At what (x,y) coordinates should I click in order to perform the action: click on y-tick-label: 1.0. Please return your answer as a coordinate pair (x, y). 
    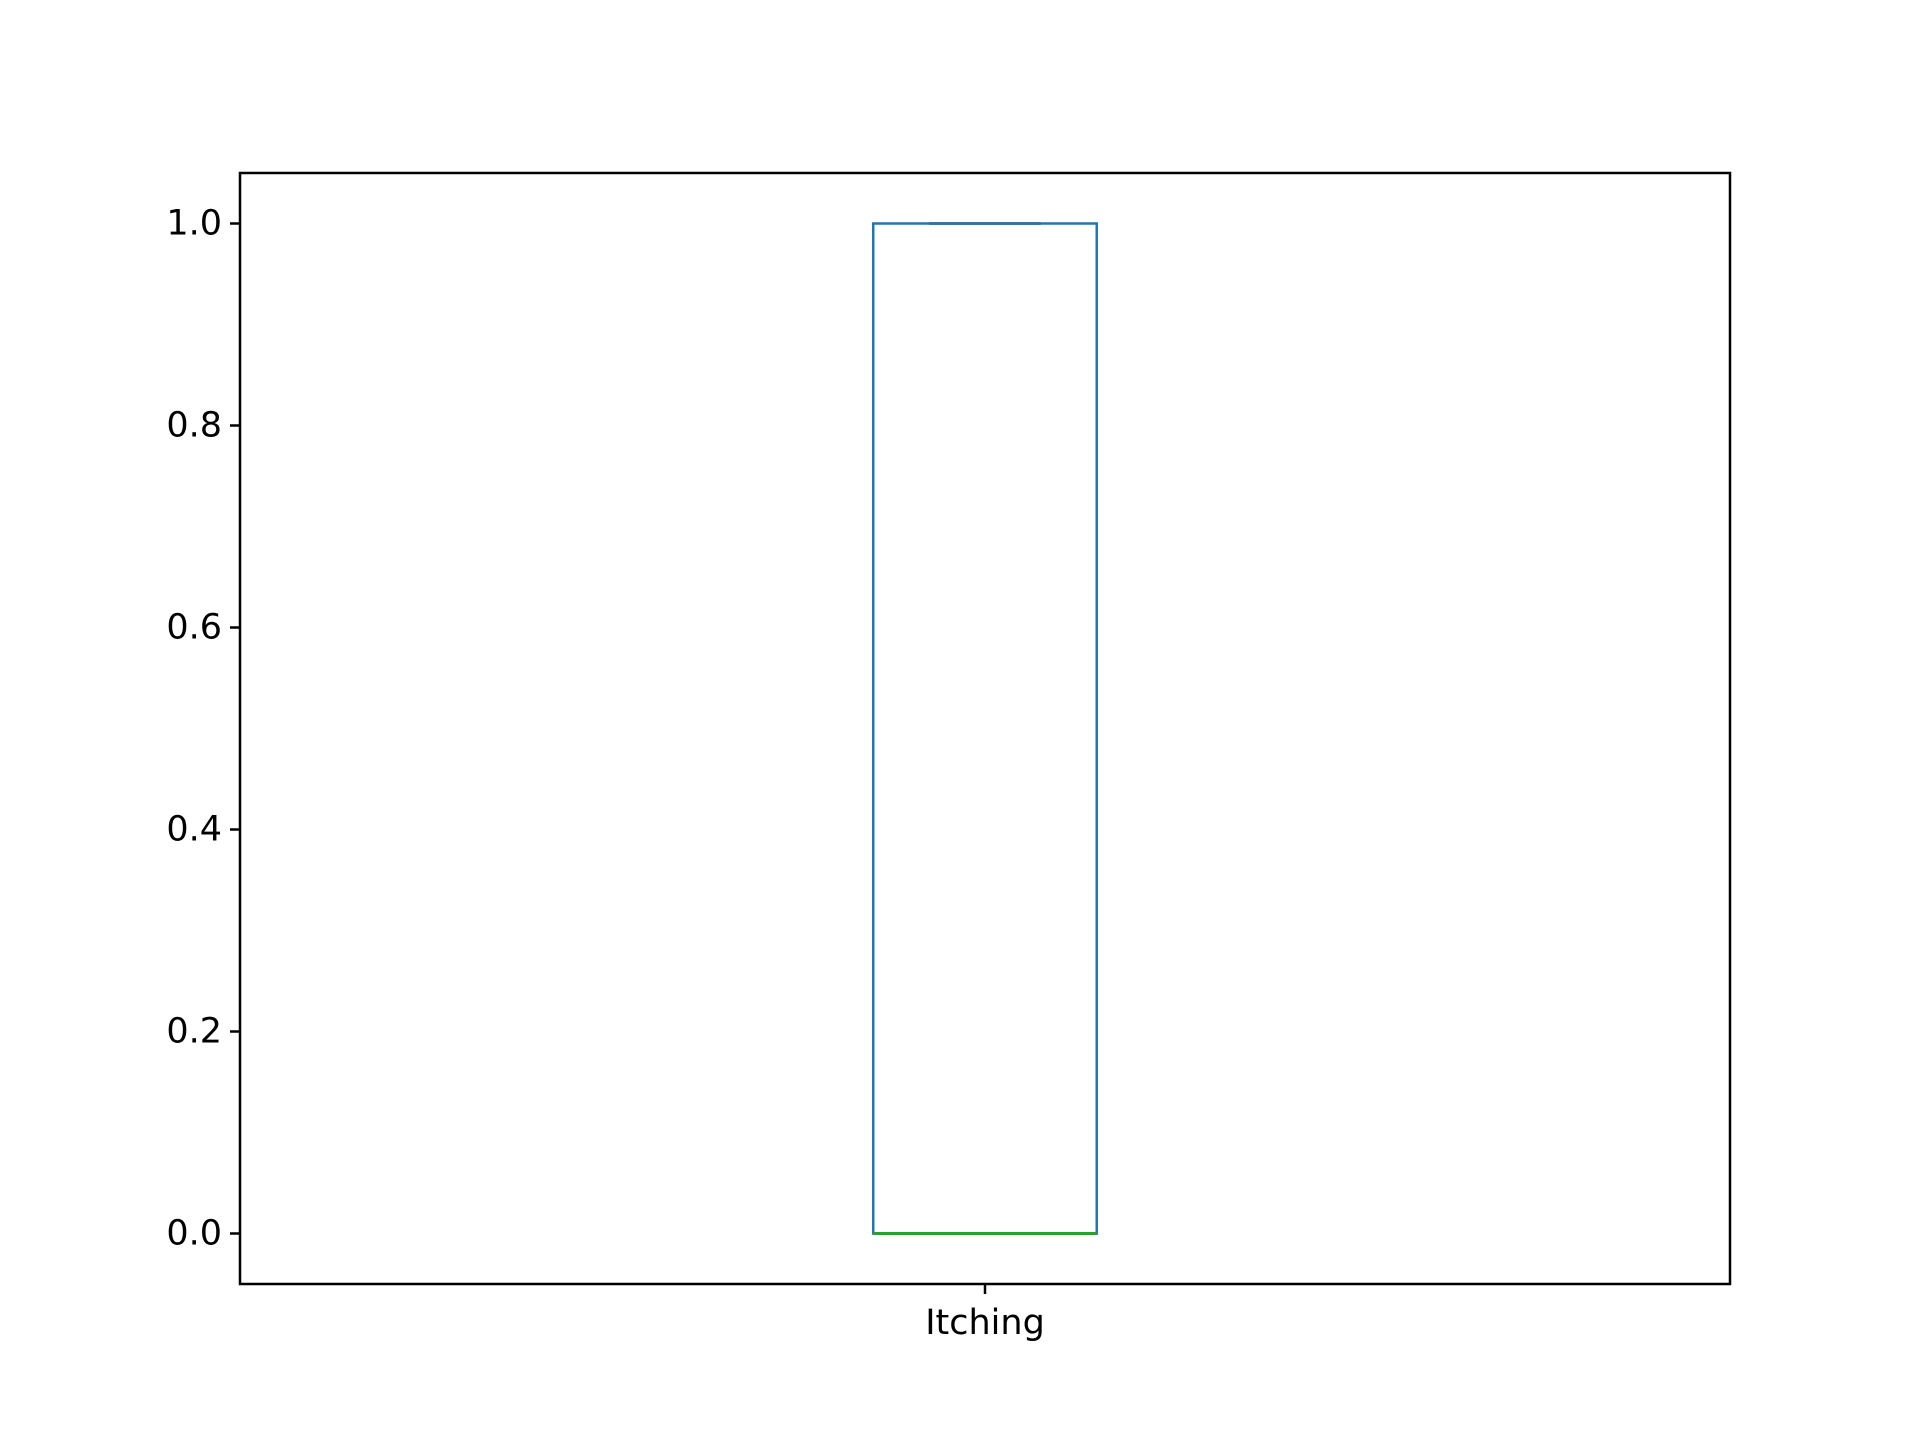
    Looking at the image, I should click on (194, 224).